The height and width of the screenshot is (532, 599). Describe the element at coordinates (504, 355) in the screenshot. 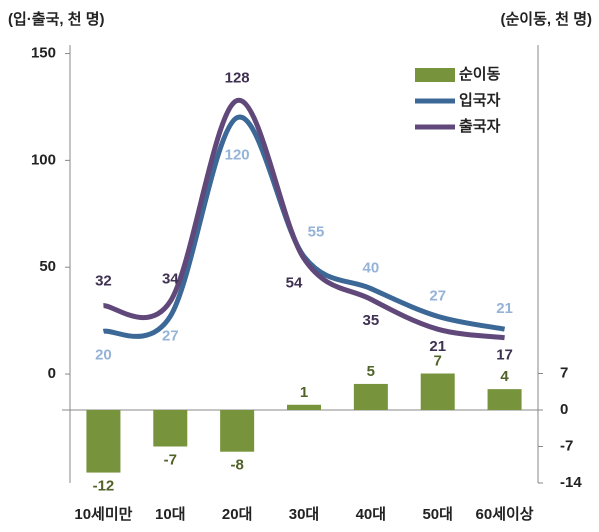

I see `line-label: 17` at that location.